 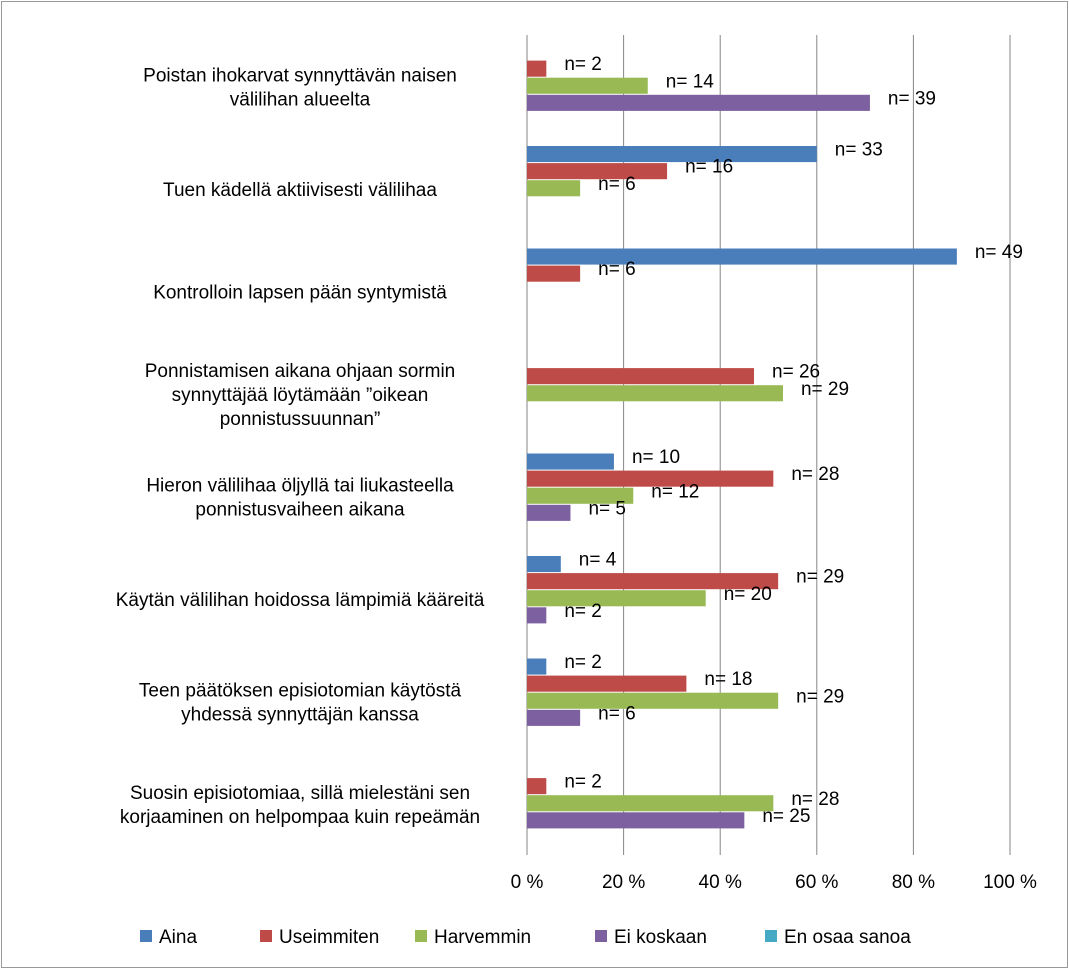 I want to click on legend-label: Aina, so click(x=178, y=937).